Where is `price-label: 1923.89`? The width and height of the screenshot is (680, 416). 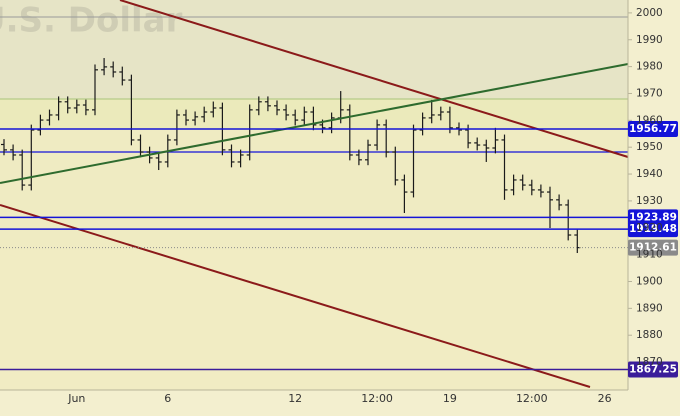
price-label: 1923.89 is located at coordinates (653, 217).